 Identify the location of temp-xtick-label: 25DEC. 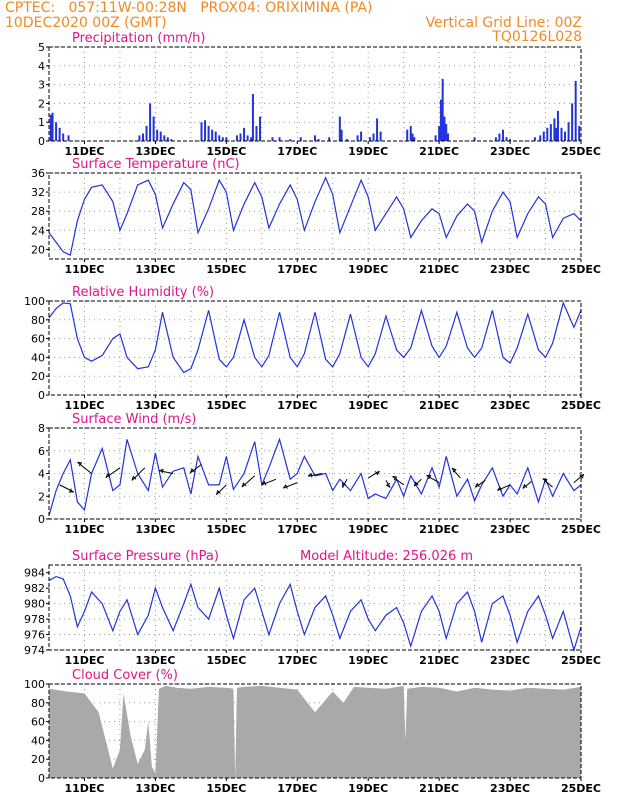
(581, 269).